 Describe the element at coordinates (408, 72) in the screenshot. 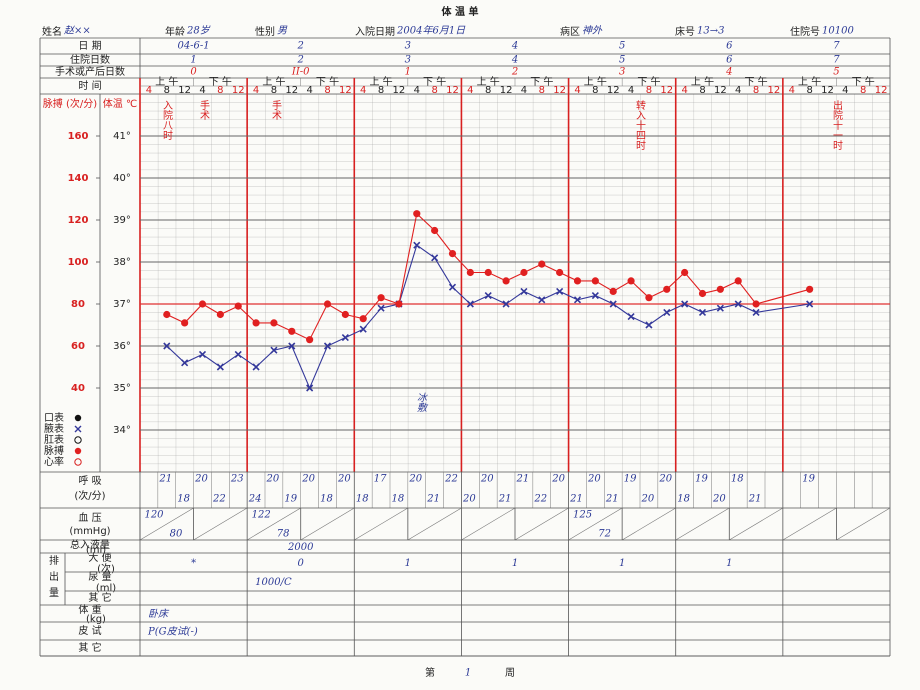

I see `surgery-day: 1` at that location.